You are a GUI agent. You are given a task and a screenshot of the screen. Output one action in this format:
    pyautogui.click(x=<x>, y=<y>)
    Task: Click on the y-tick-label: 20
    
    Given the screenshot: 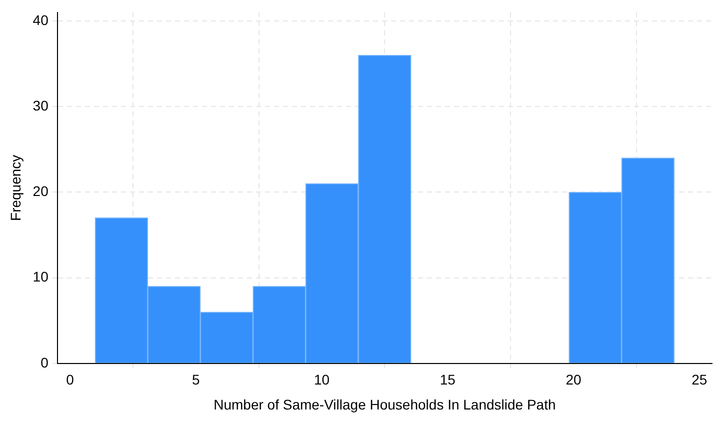 What is the action you would take?
    pyautogui.click(x=40, y=191)
    